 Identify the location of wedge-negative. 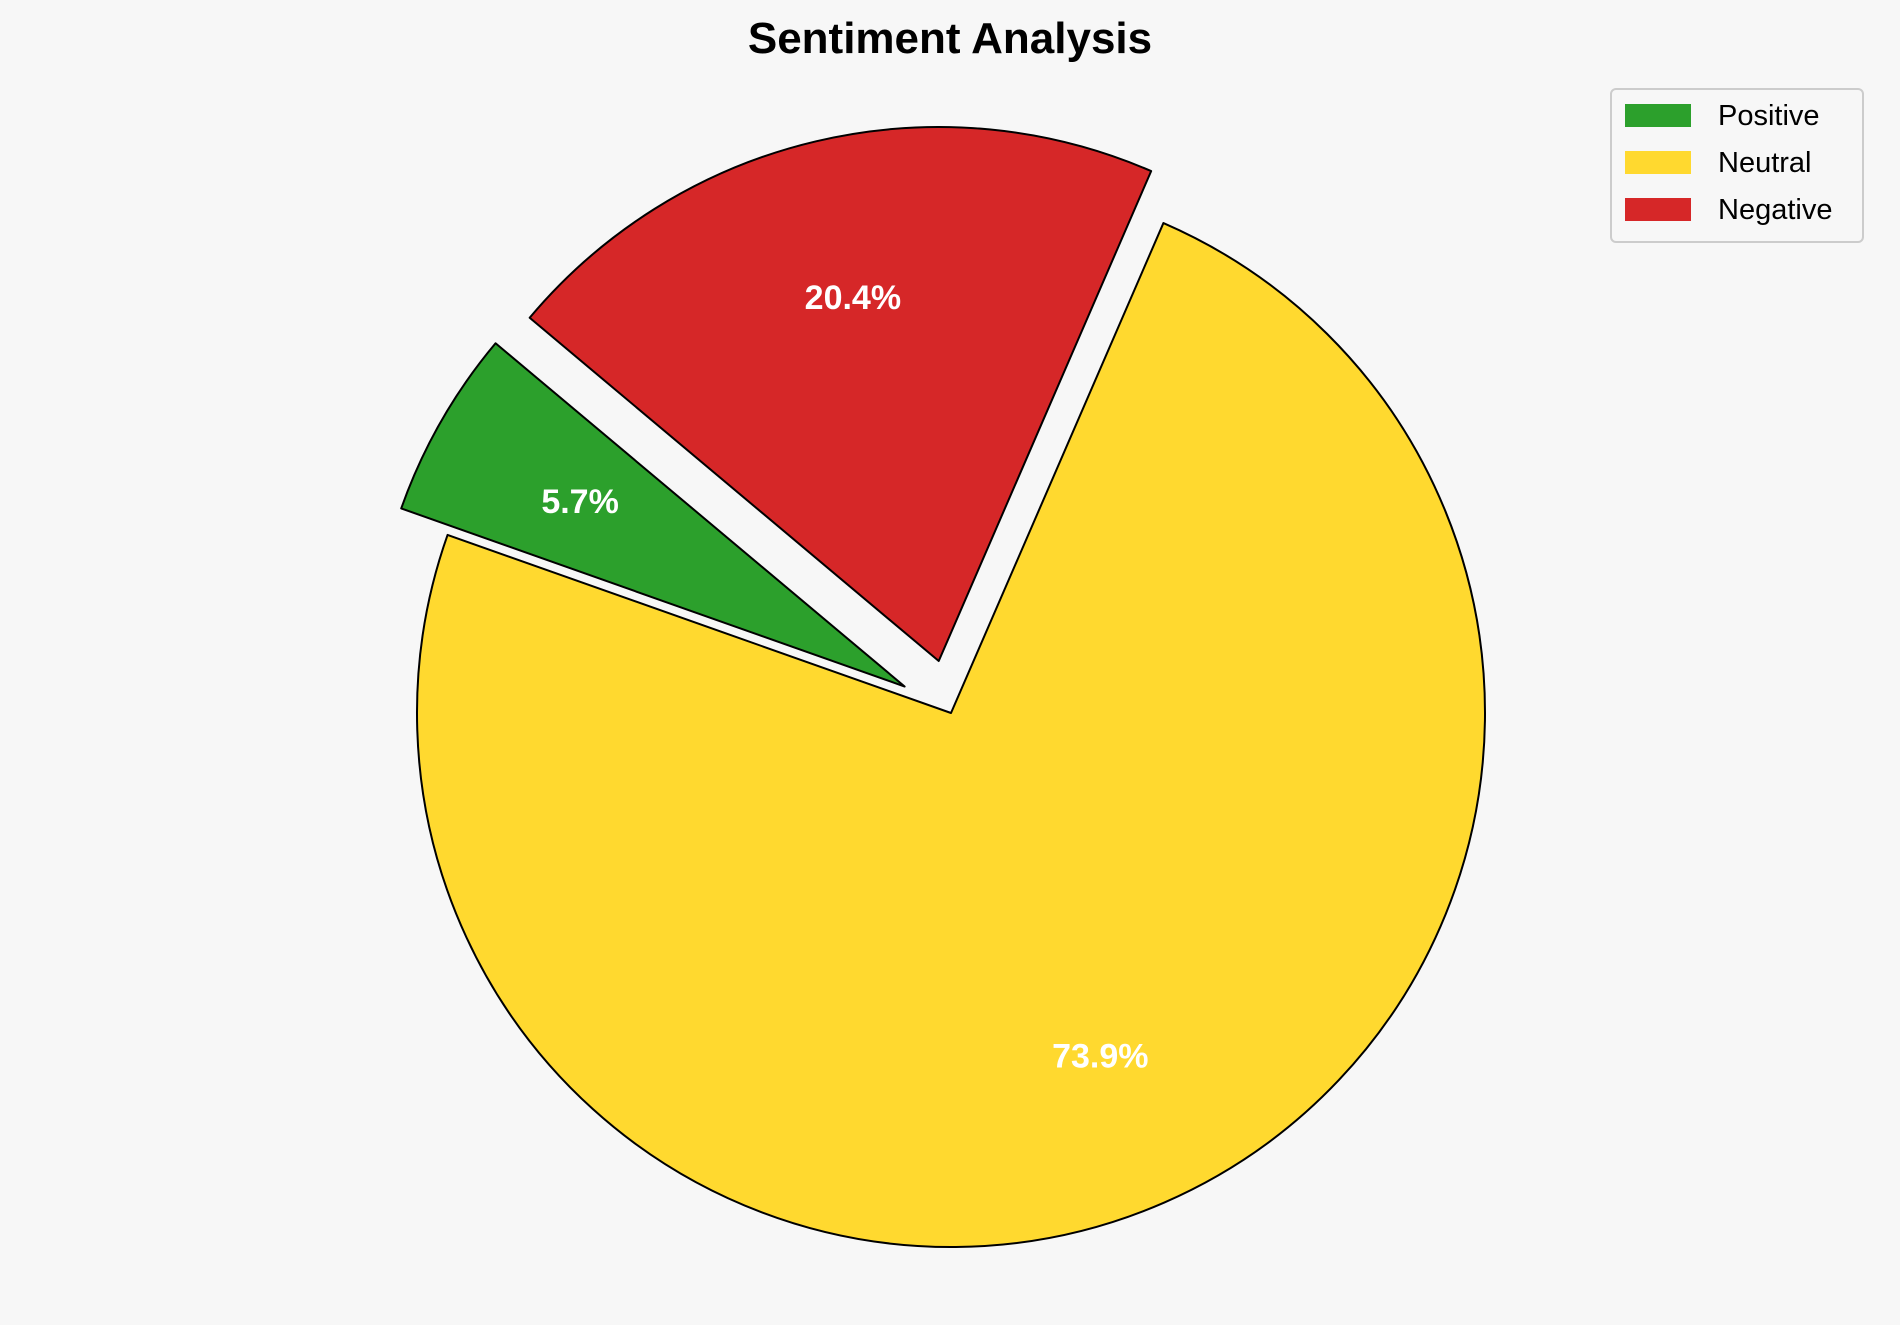
(840, 394).